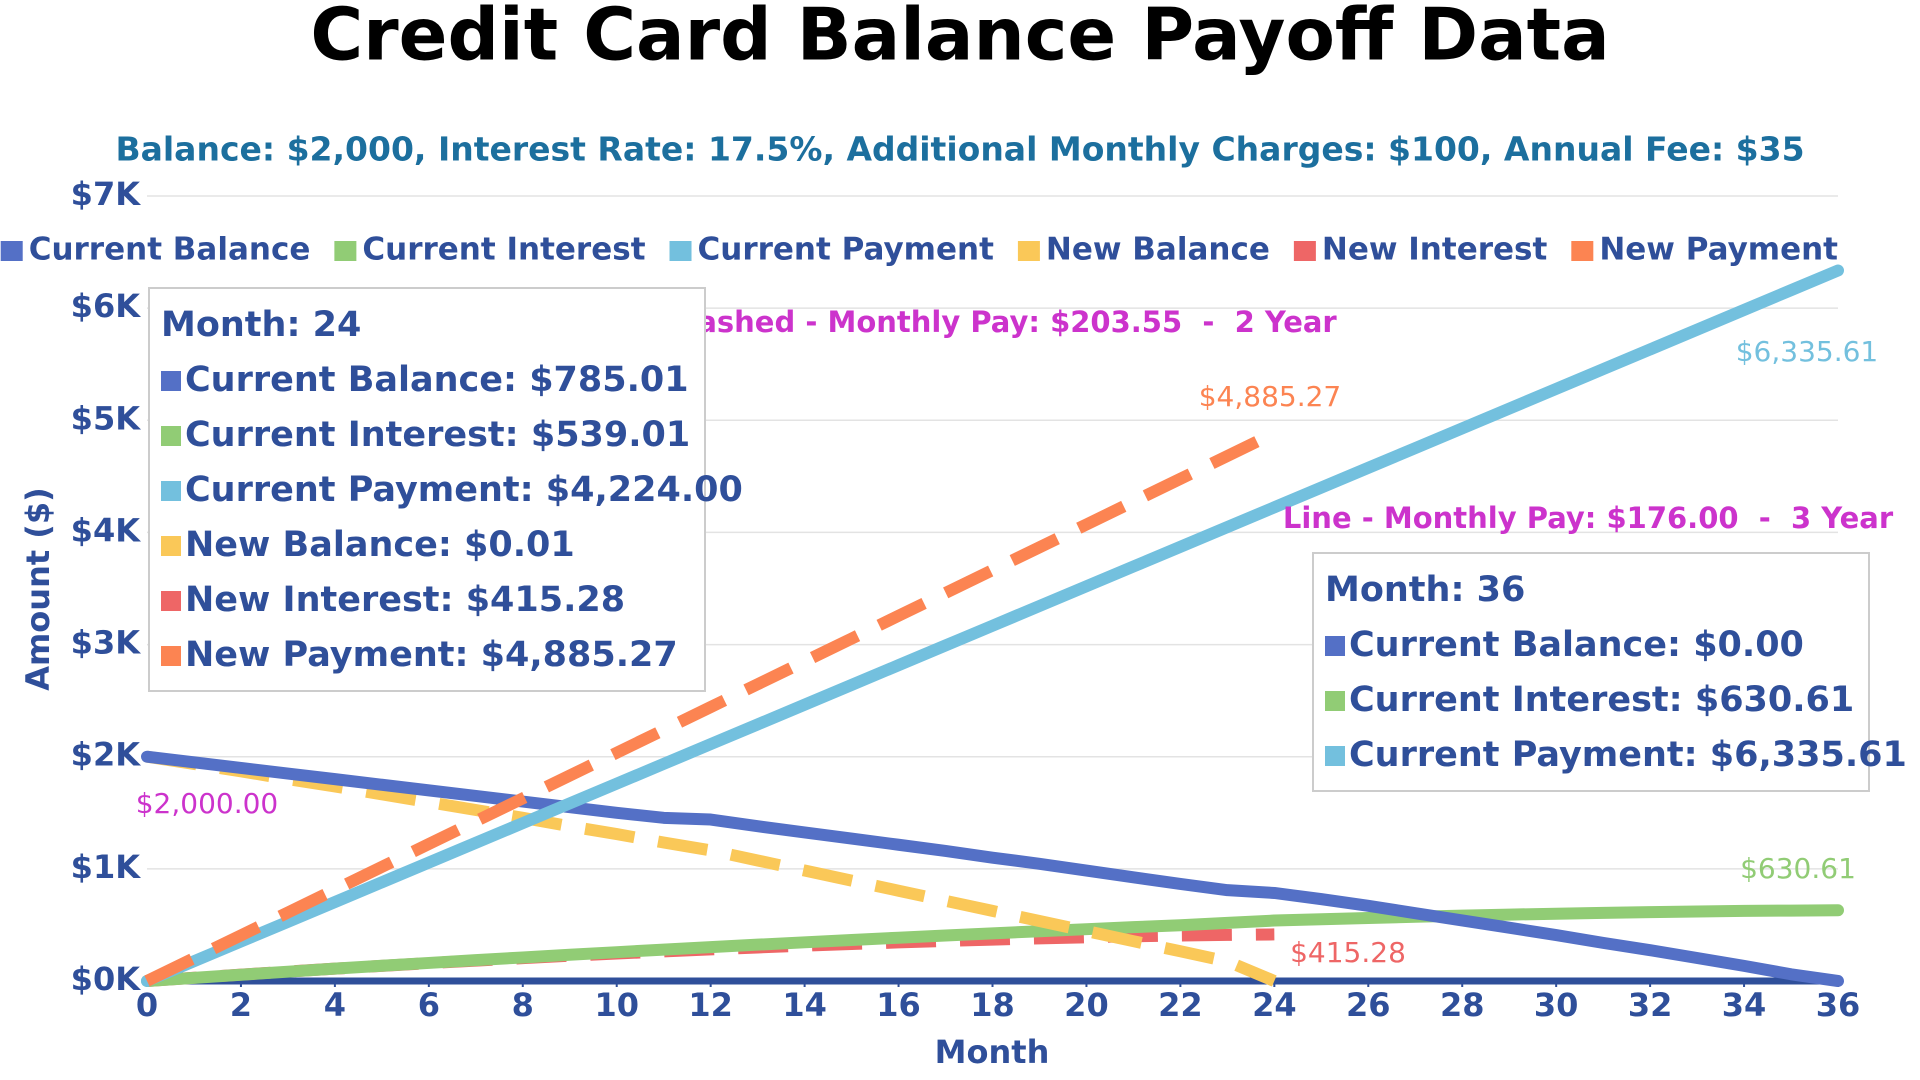 Image resolution: width=1920 pixels, height=1080 pixels. I want to click on x-tick-label: 6, so click(429, 1005).